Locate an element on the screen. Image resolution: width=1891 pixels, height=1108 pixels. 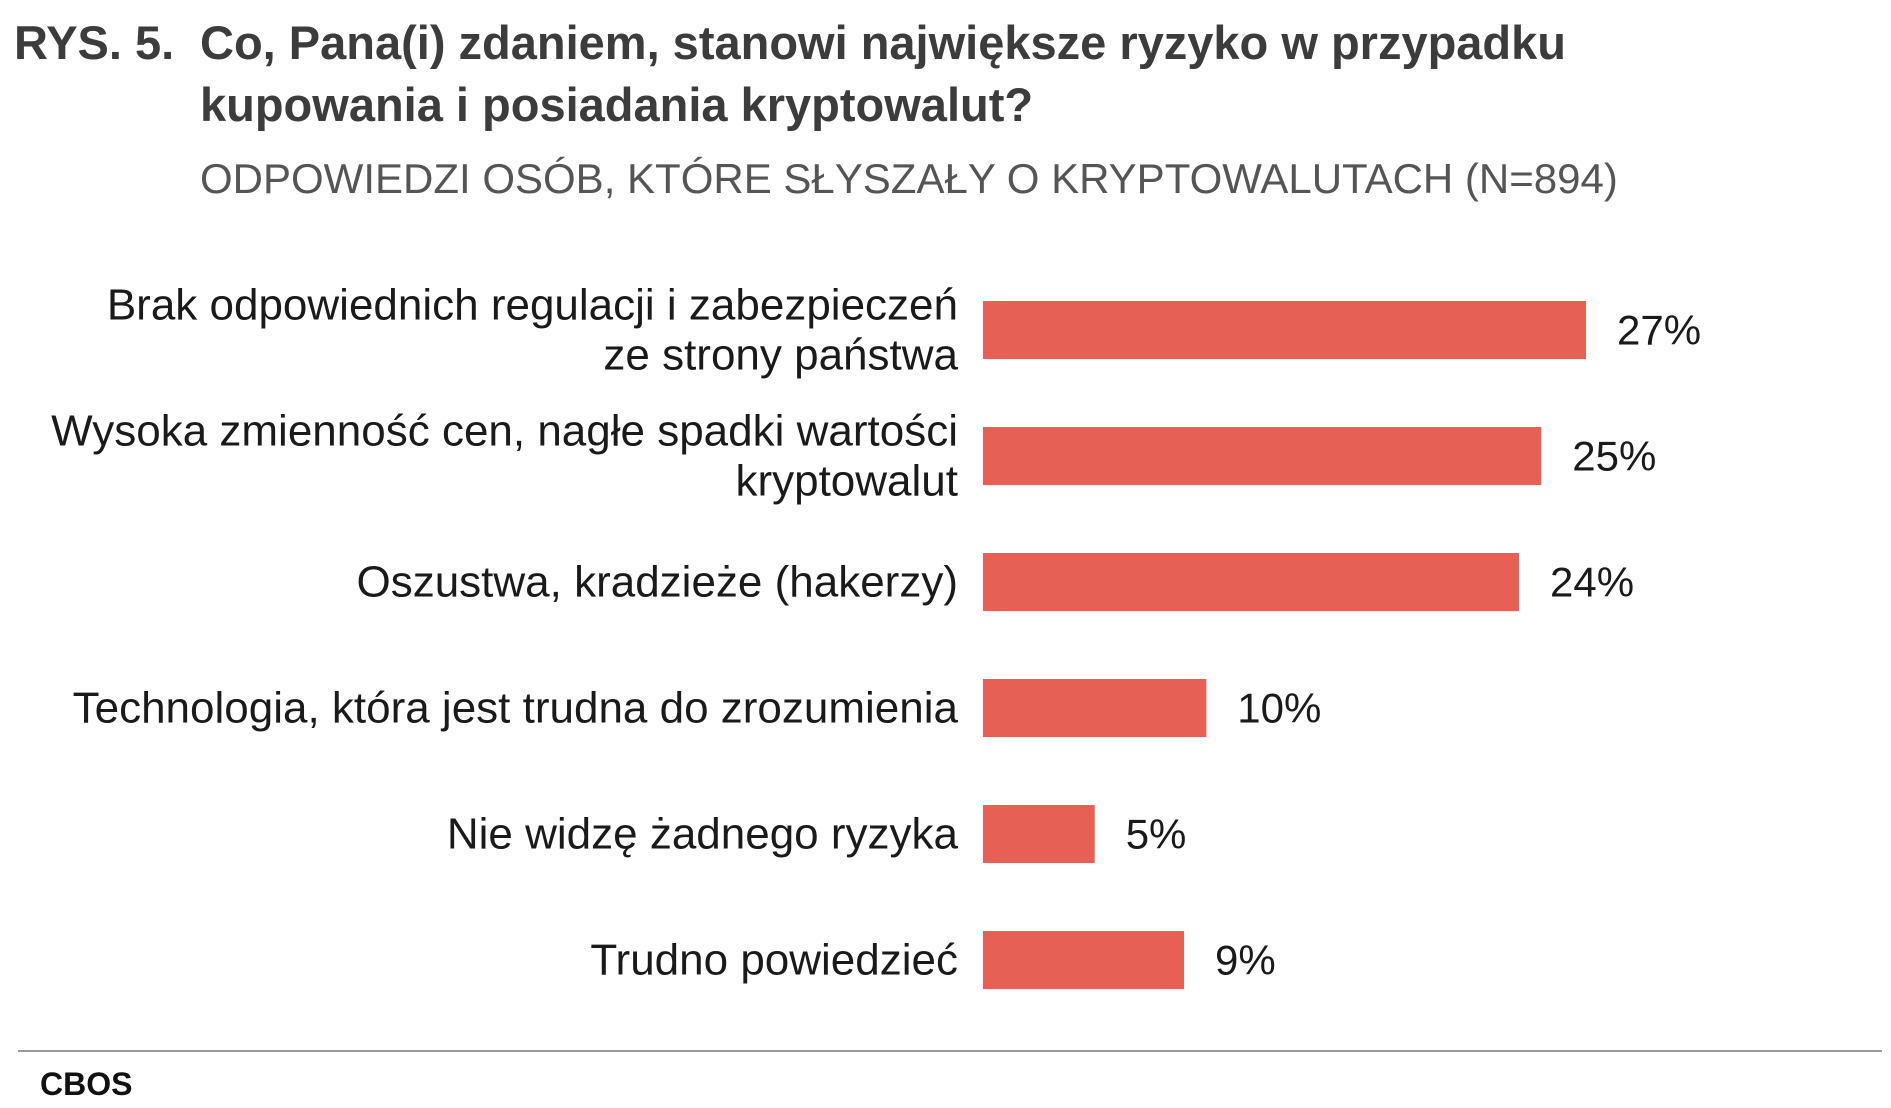
value-label-5: 9% is located at coordinates (1245, 960).